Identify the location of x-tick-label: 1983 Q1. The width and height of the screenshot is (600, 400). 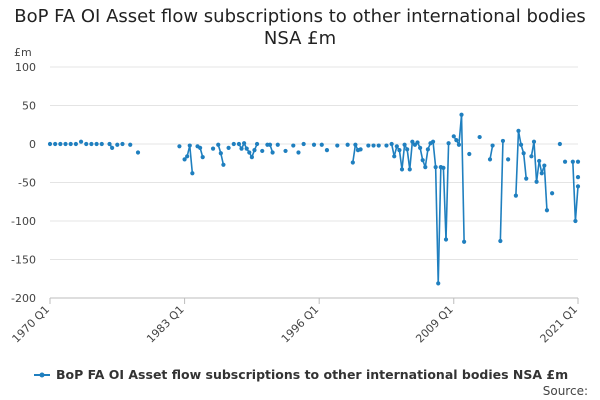
(165, 324).